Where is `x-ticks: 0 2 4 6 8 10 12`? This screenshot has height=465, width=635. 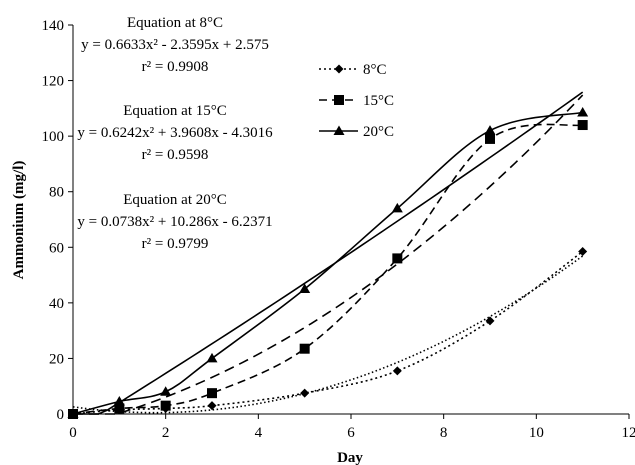 x-ticks: 0 2 4 6 8 10 12 is located at coordinates (352, 427).